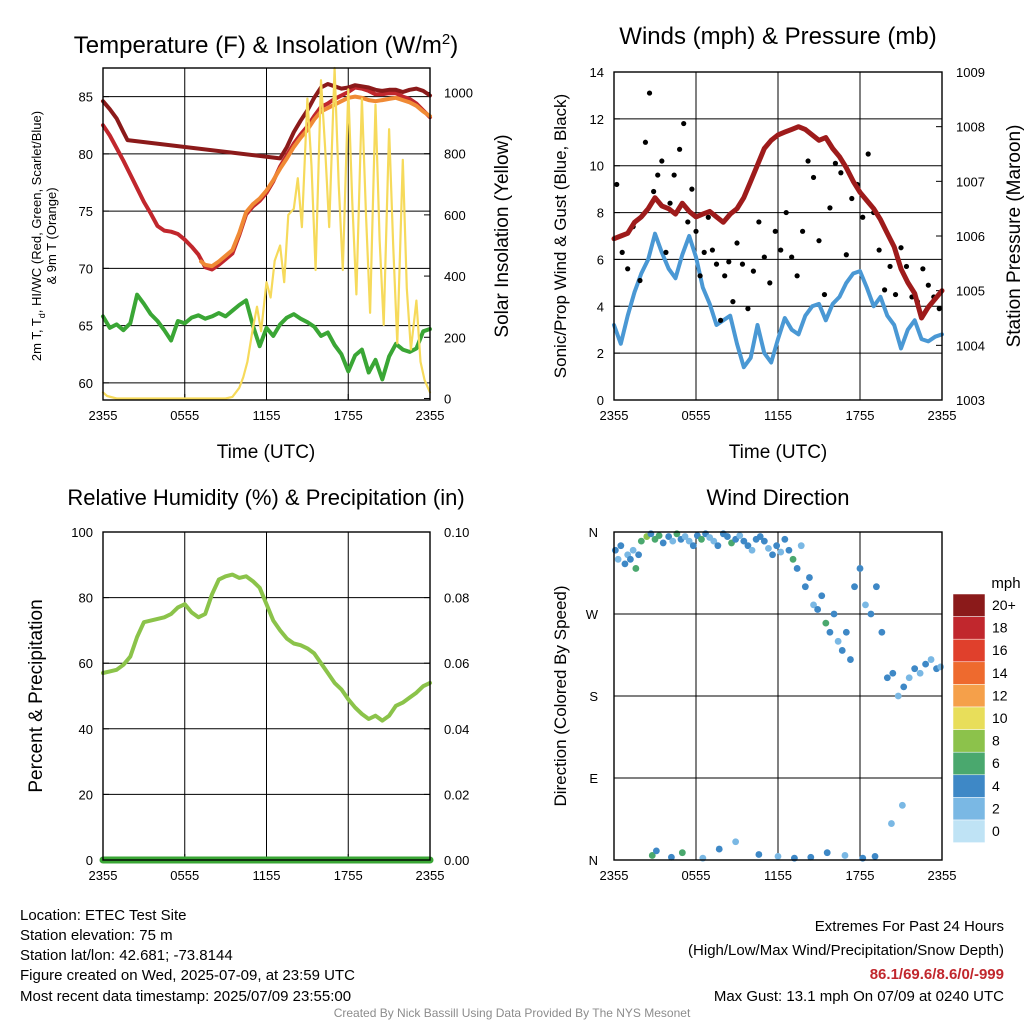  Describe the element at coordinates (560, 695) in the screenshot. I see `wind-direction-y-label: Direction (Colored By Speed)` at that location.